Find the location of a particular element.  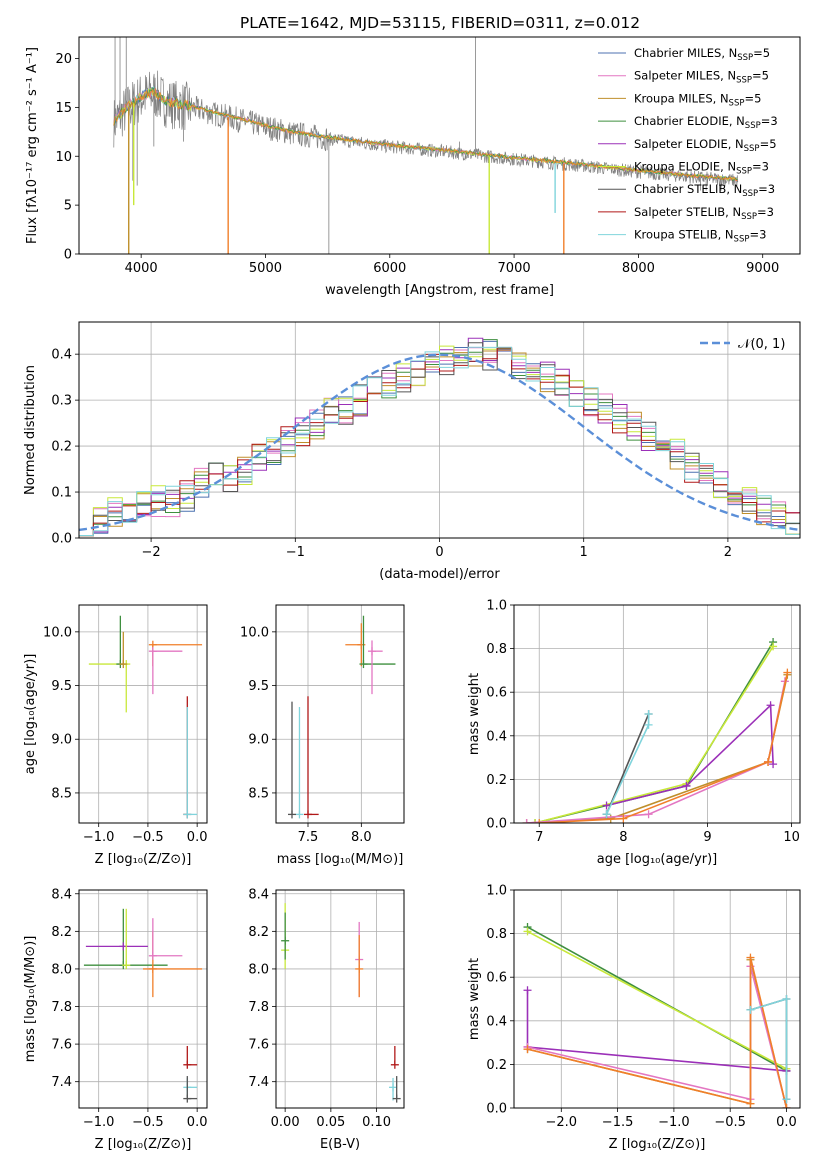

y-tick-label: 0.3 is located at coordinates (61, 401).